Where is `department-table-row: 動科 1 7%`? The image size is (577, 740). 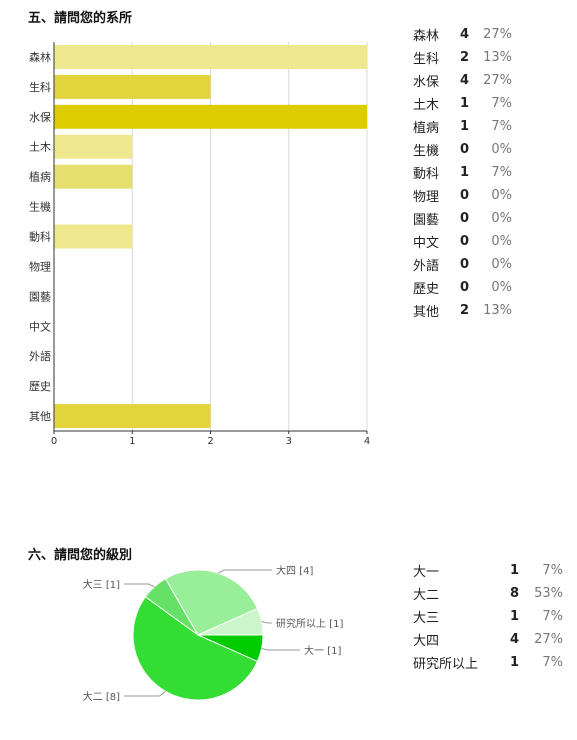
department-table-row: 動科 1 7% is located at coordinates (462, 172).